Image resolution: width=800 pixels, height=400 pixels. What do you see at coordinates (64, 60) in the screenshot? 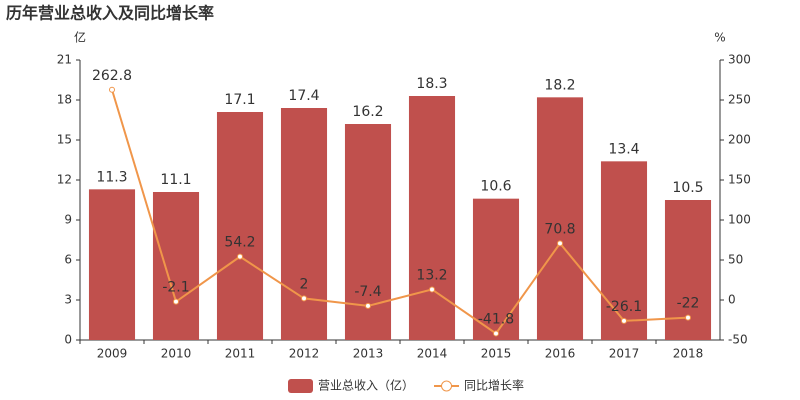
I see `y-tick-label: 21` at bounding box center [64, 60].